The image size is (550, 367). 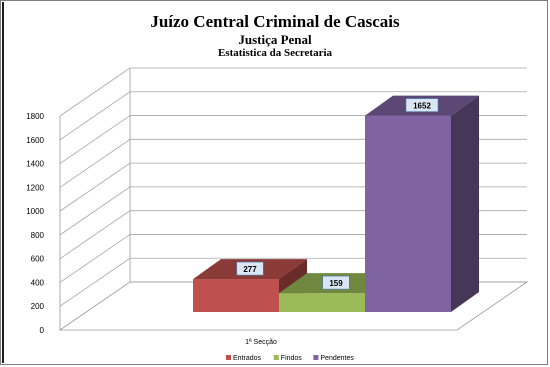 What do you see at coordinates (38, 282) in the screenshot?
I see `y-tick-label: 400` at bounding box center [38, 282].